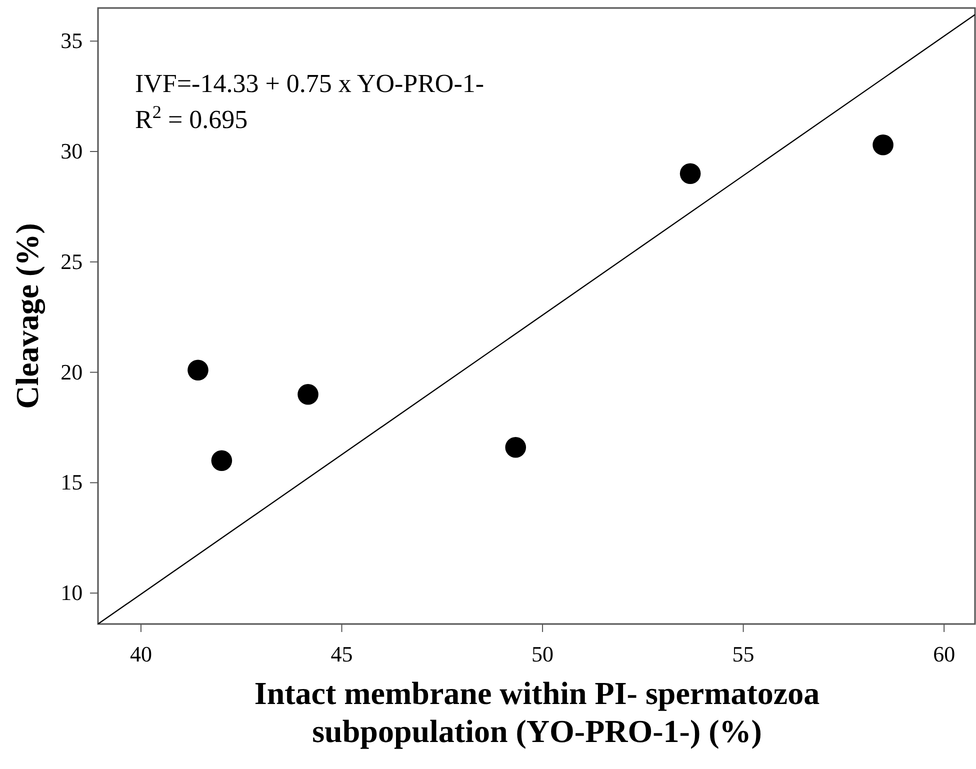  What do you see at coordinates (27, 316) in the screenshot?
I see `y-axis-title: Cleavage (%)` at bounding box center [27, 316].